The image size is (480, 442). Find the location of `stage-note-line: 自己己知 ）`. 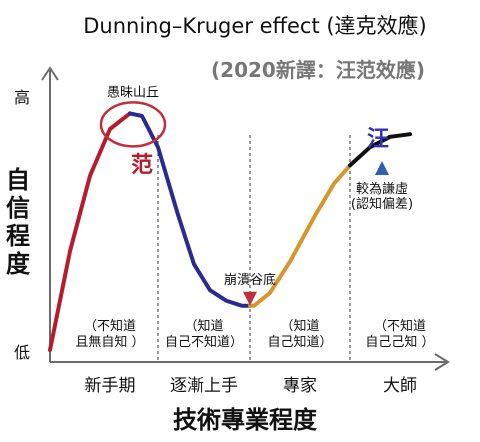

stage-note-line: 自己己知 ） is located at coordinates (399, 342).